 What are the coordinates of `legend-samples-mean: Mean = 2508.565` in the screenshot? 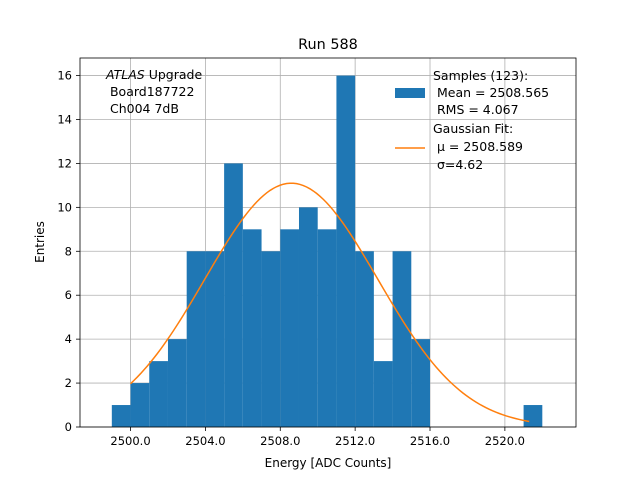 It's located at (491, 92).